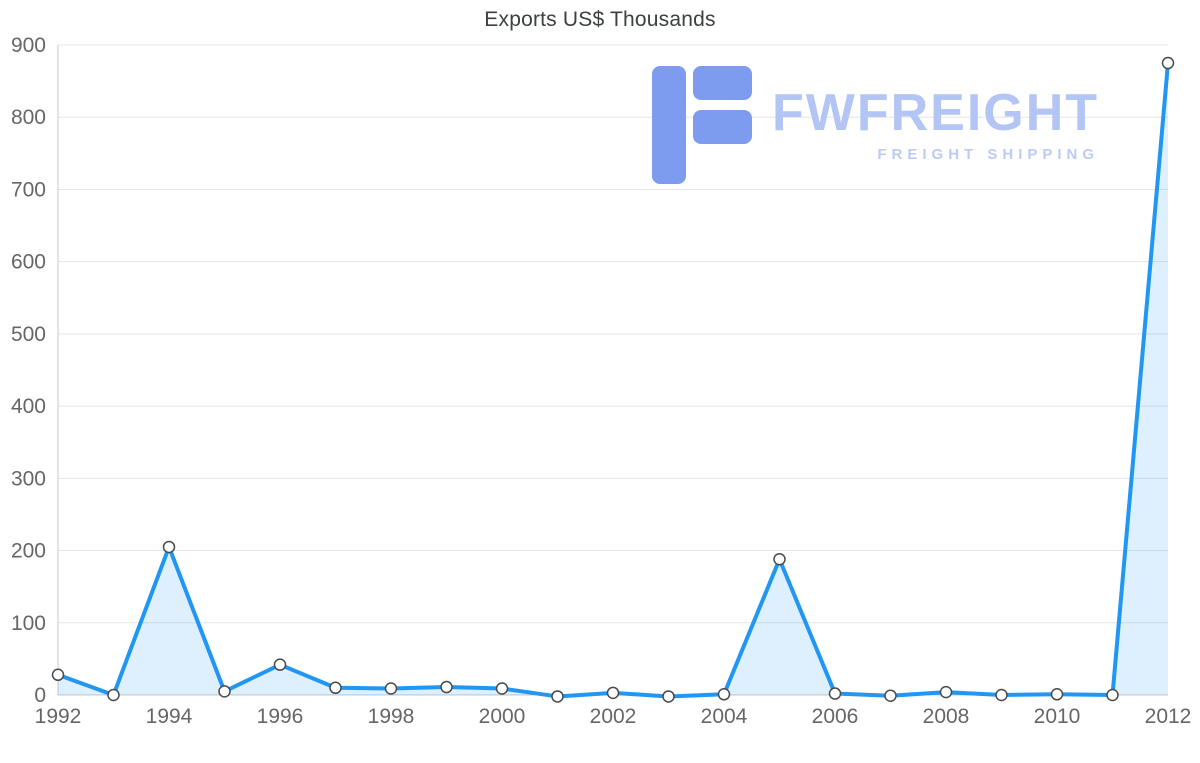 The height and width of the screenshot is (763, 1200). Describe the element at coordinates (169, 716) in the screenshot. I see `x-tick-label: 1994` at that location.